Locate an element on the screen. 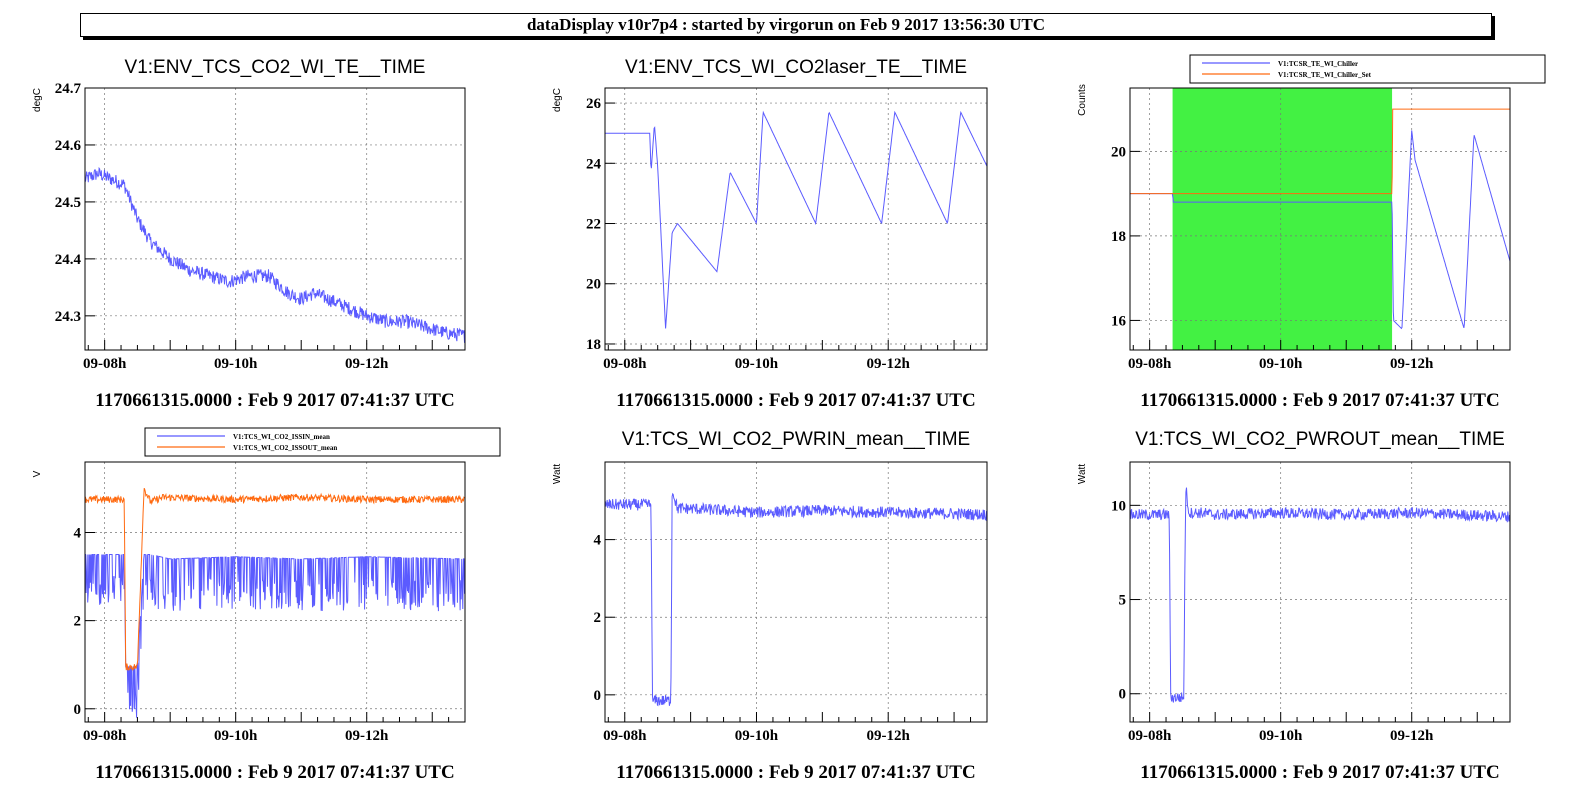 Image resolution: width=1596 pixels, height=806 pixels. y-tick-label: 24 is located at coordinates (594, 164).